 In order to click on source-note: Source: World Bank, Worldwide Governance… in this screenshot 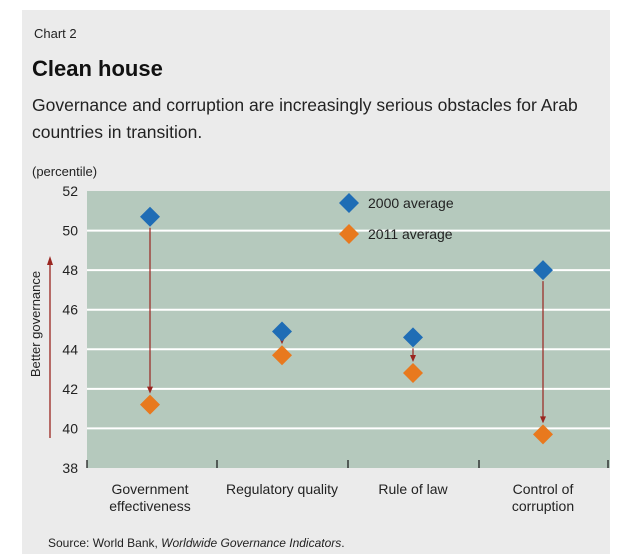, I will do `click(196, 543)`.